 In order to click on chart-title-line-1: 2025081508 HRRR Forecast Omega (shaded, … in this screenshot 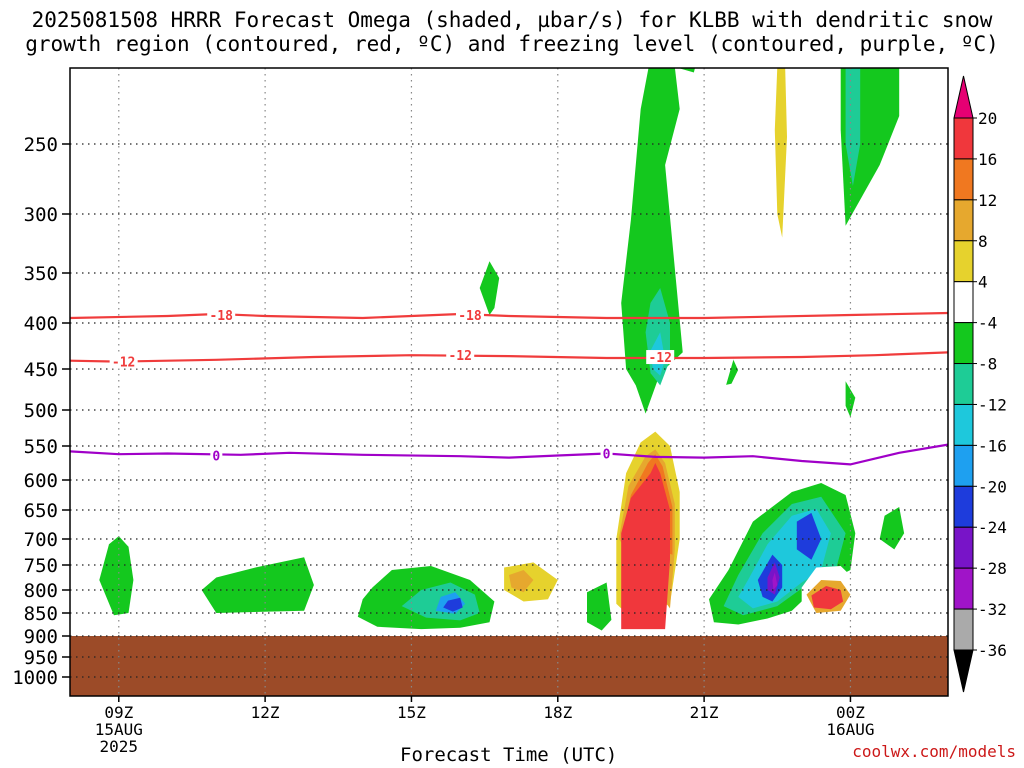, I will do `click(512, 20)`.